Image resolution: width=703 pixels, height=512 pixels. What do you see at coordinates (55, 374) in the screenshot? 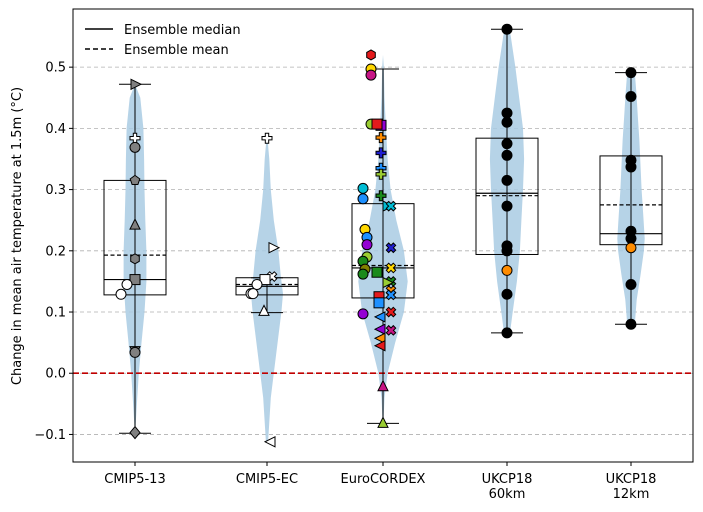
I see `y-tick-label: 0.0` at bounding box center [55, 374].